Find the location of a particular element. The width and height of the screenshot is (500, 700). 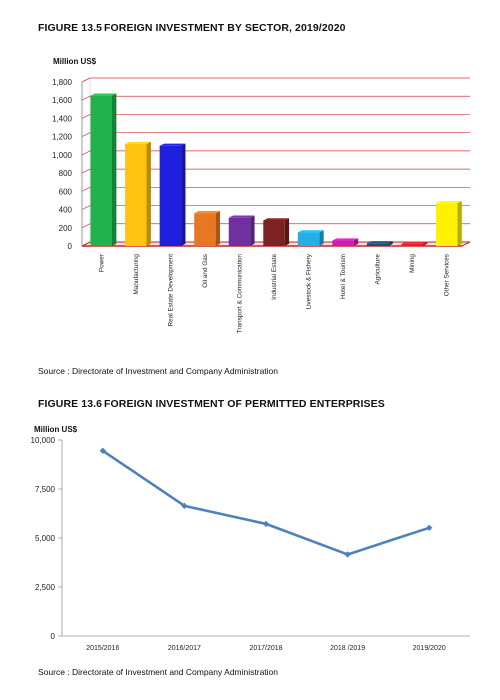

x-category-label: 2018 /2019 is located at coordinates (347, 648).